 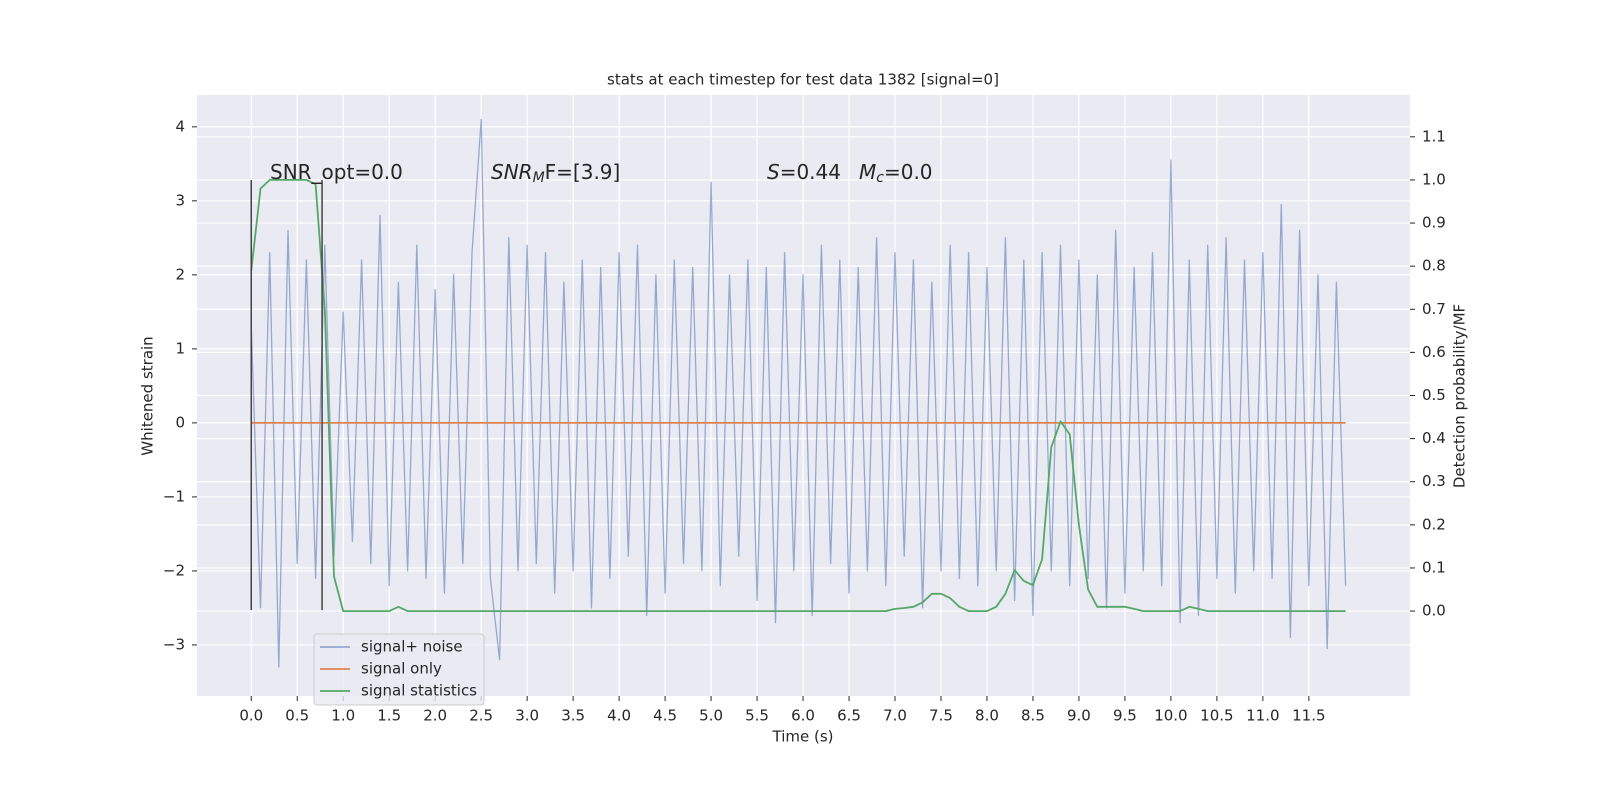 I want to click on x-tick-label: 1.5, so click(x=389, y=716).